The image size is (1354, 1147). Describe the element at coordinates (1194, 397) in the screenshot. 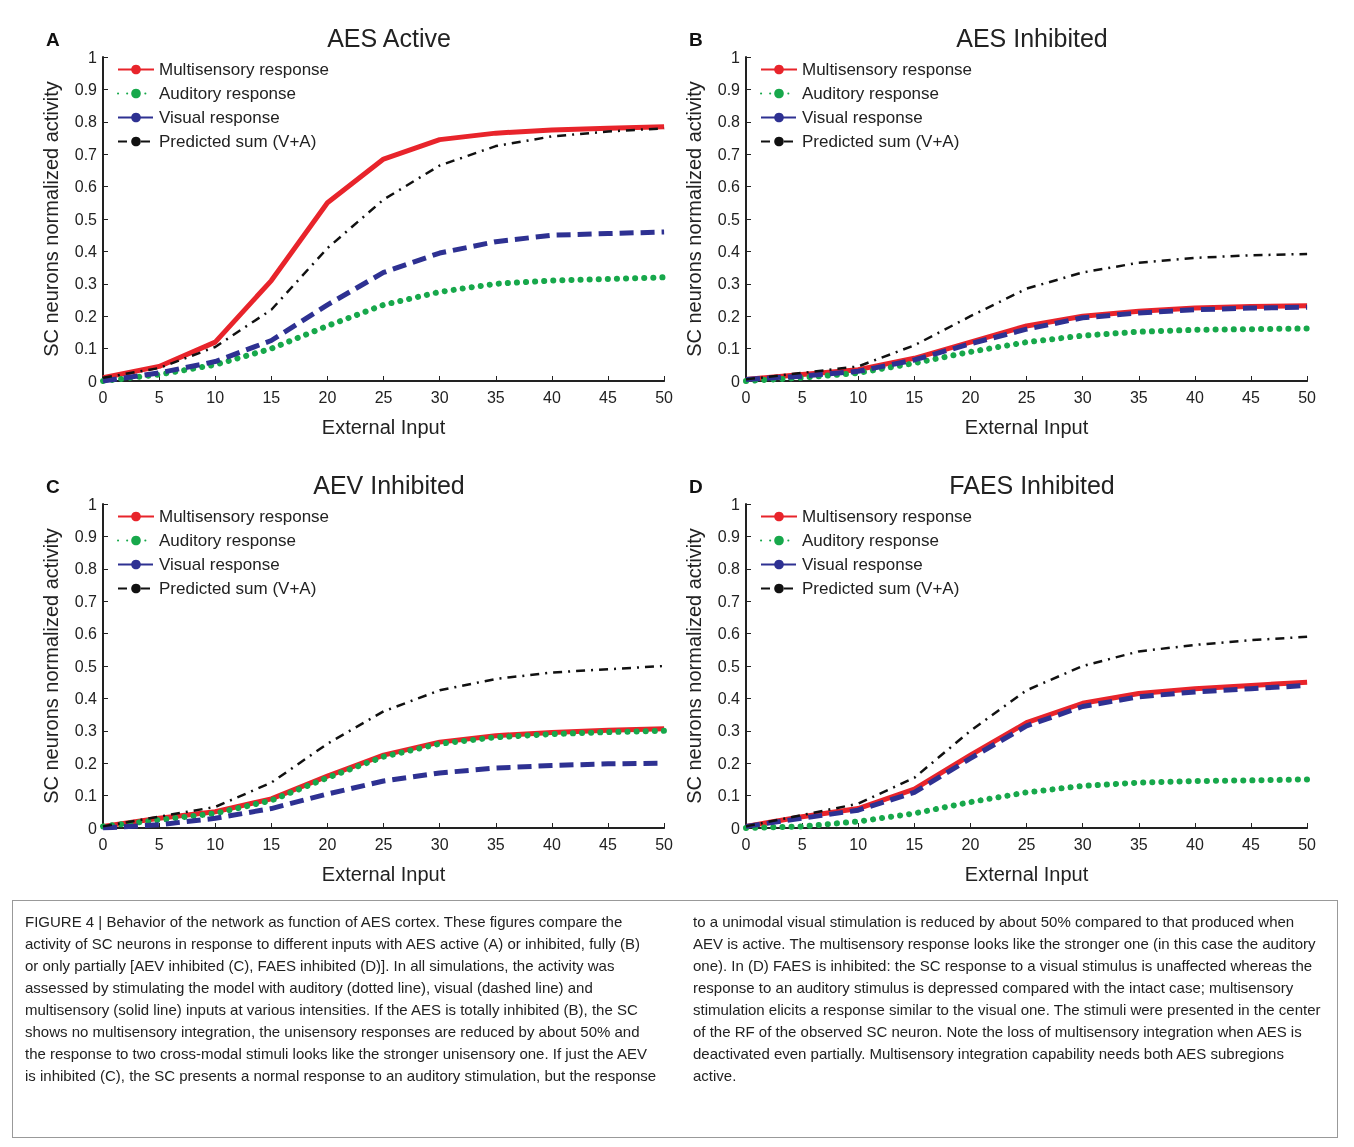

I see `x-tick-label: 40` at that location.